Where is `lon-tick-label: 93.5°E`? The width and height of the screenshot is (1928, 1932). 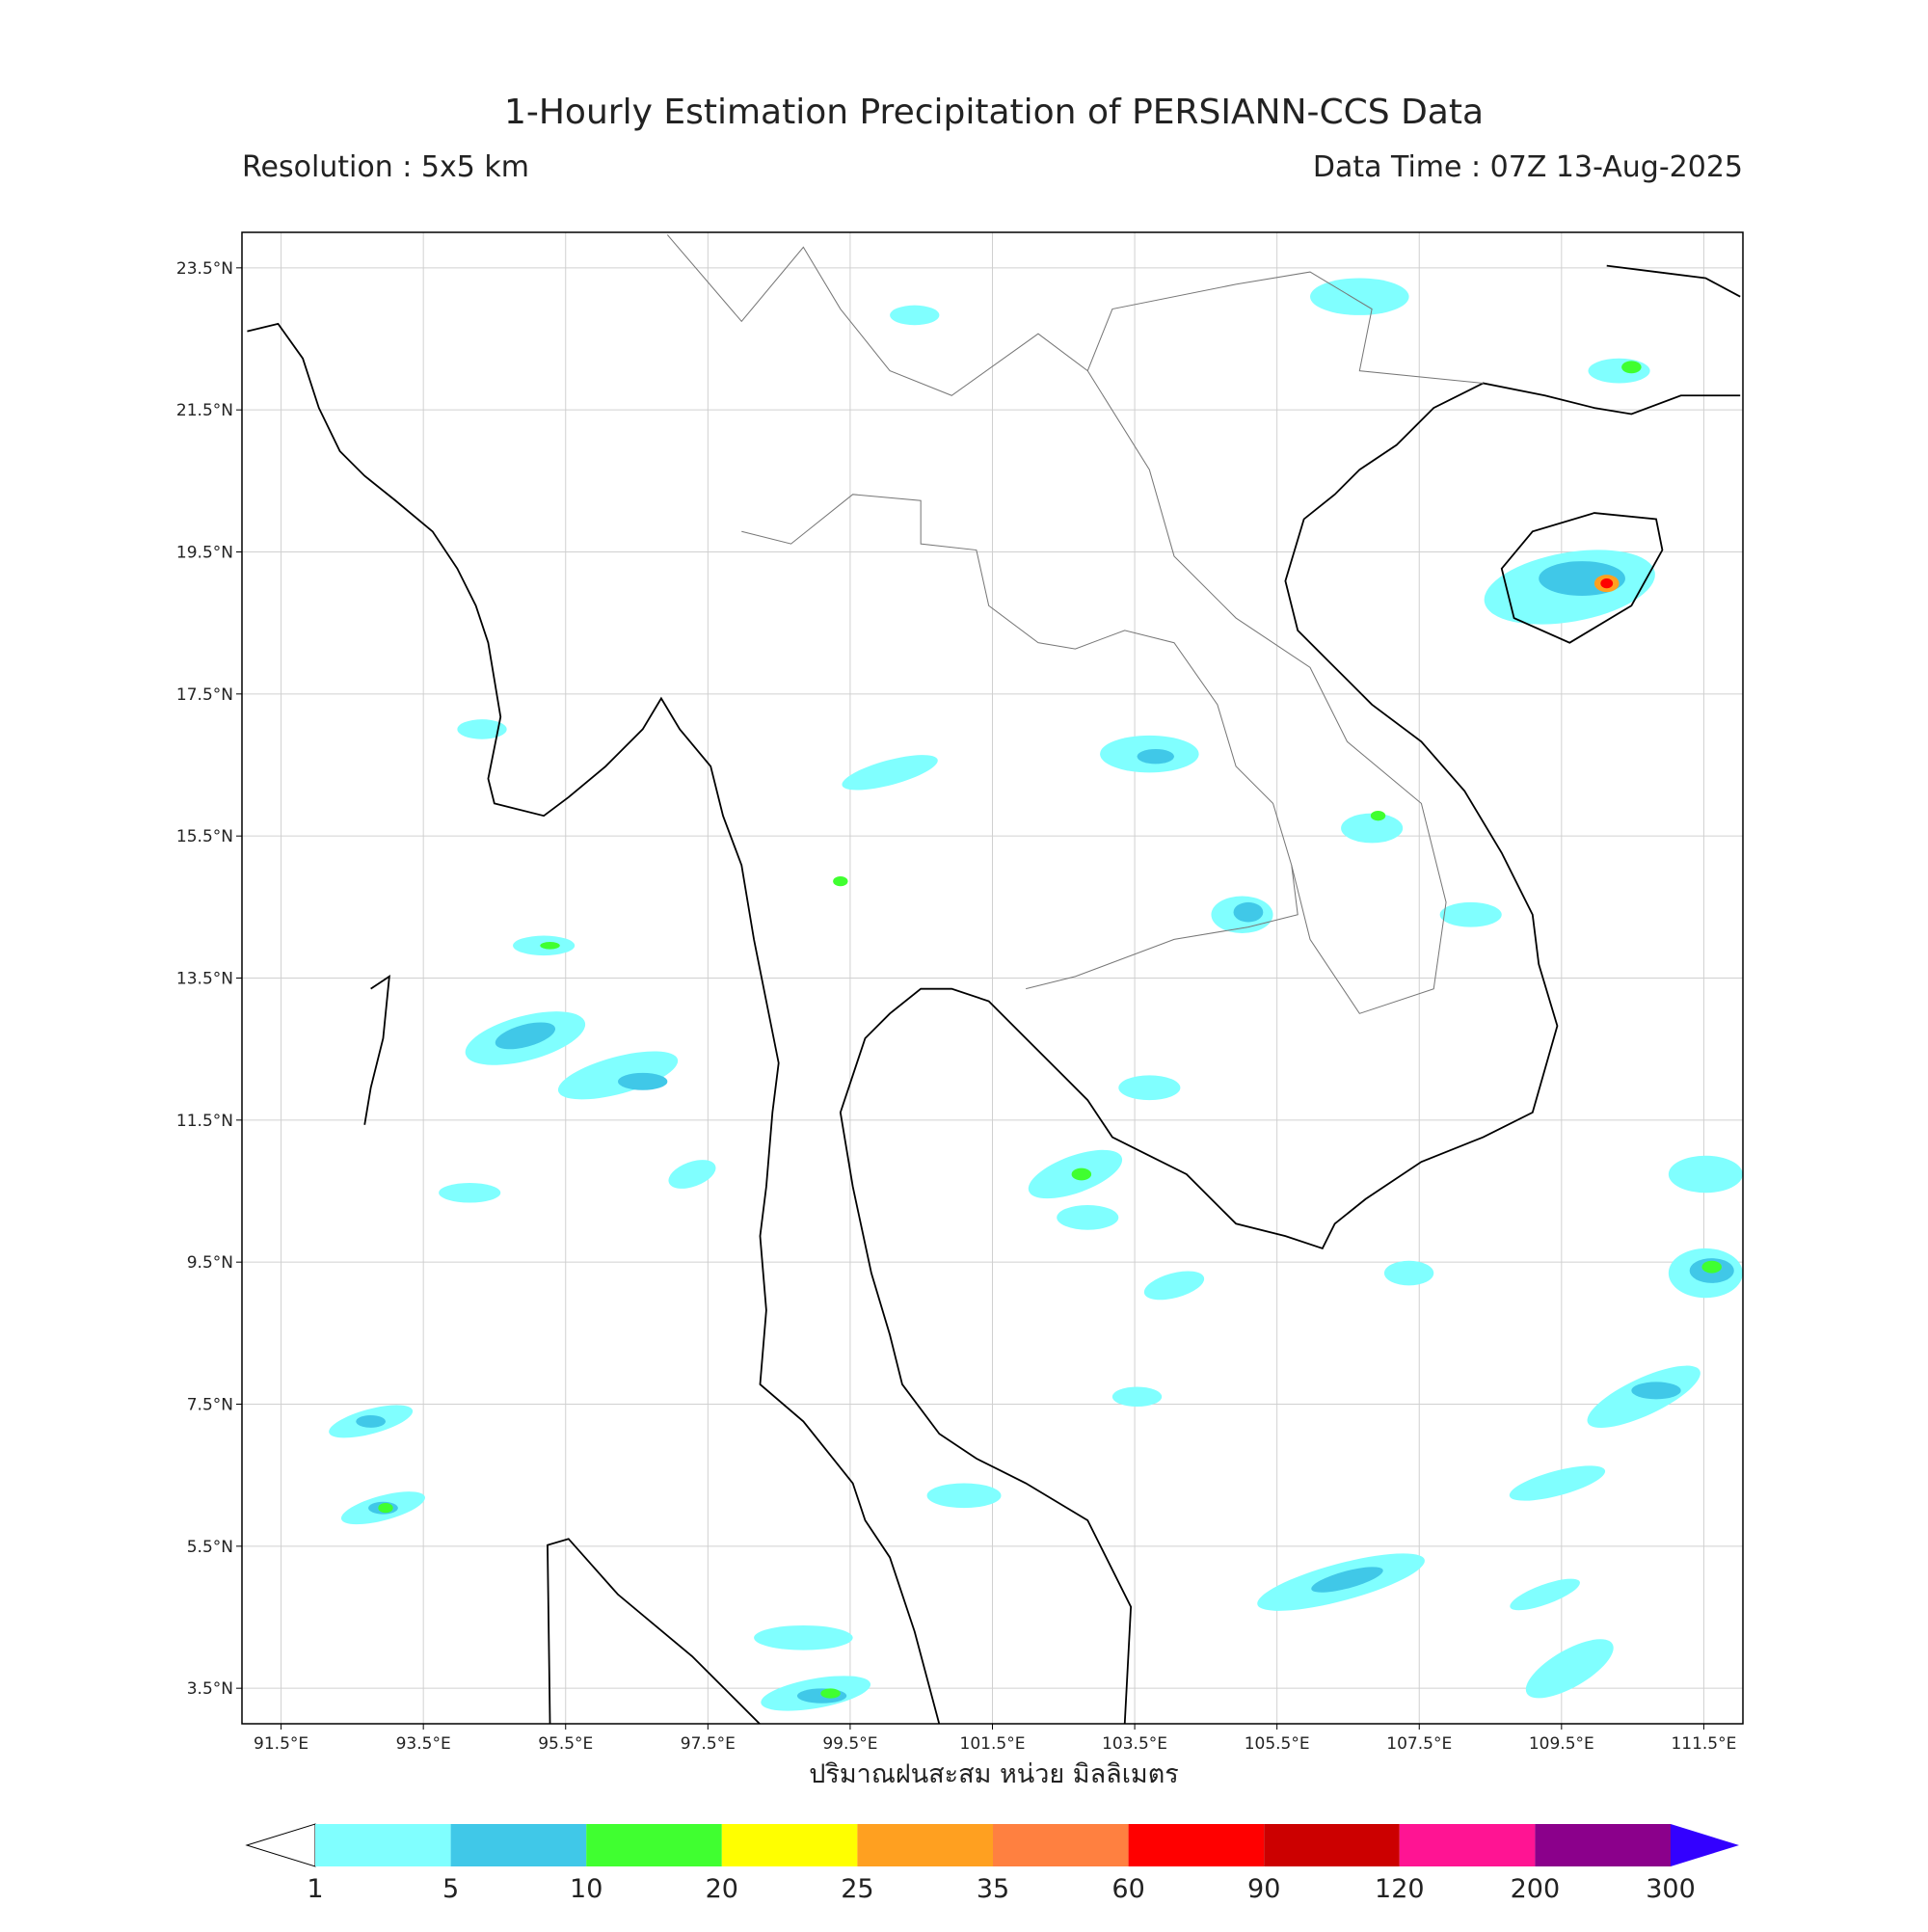 lon-tick-label: 93.5°E is located at coordinates (423, 1744).